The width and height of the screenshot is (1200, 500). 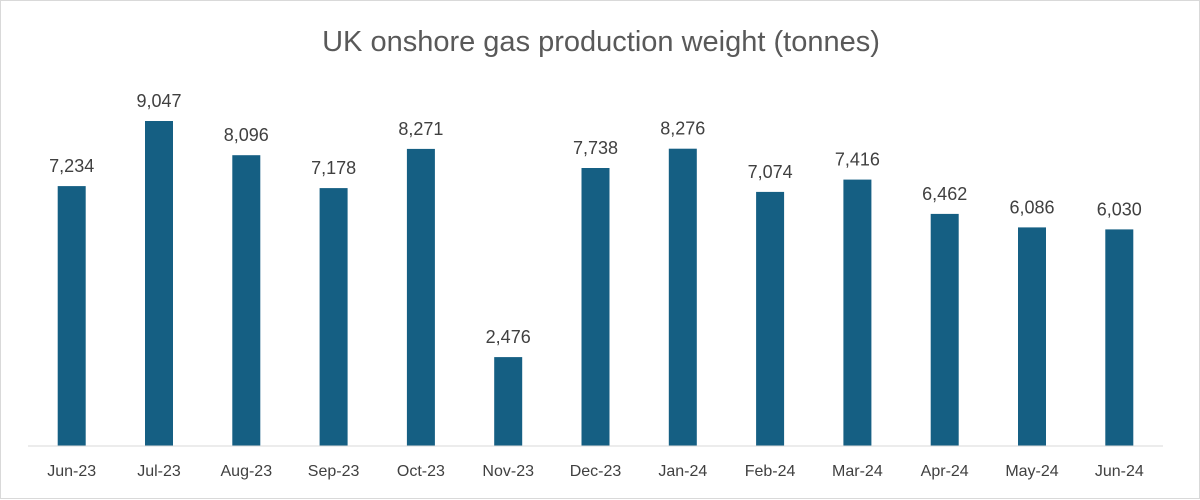 I want to click on value-label-mar-24: 7,416, so click(x=857, y=160).